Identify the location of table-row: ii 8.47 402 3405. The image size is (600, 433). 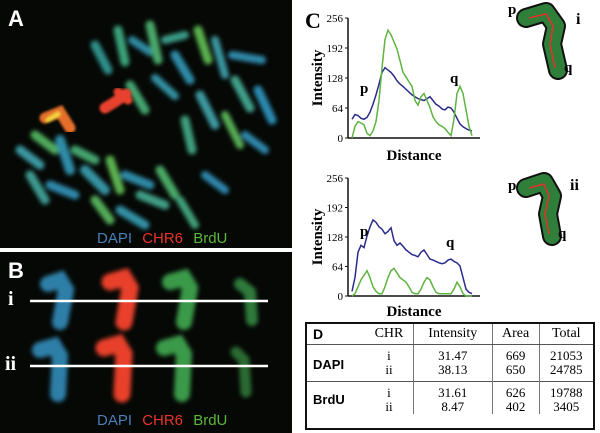
(450, 407).